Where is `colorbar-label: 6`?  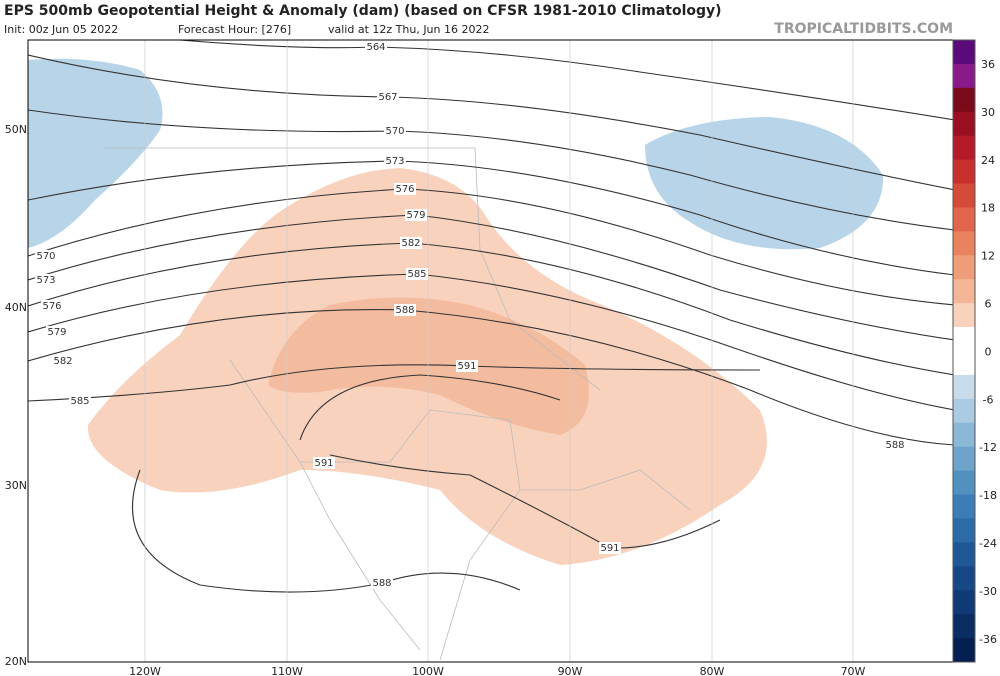
colorbar-label: 6 is located at coordinates (988, 304).